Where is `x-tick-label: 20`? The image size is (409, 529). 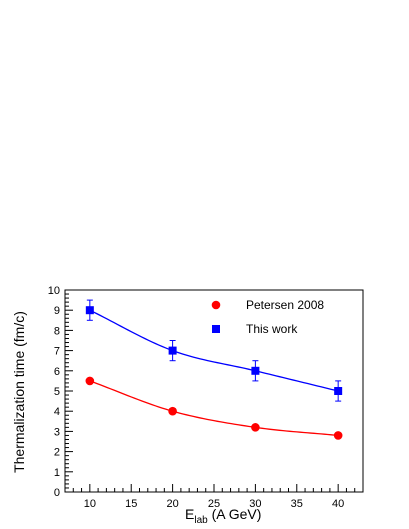
x-tick-label: 20 is located at coordinates (172, 504).